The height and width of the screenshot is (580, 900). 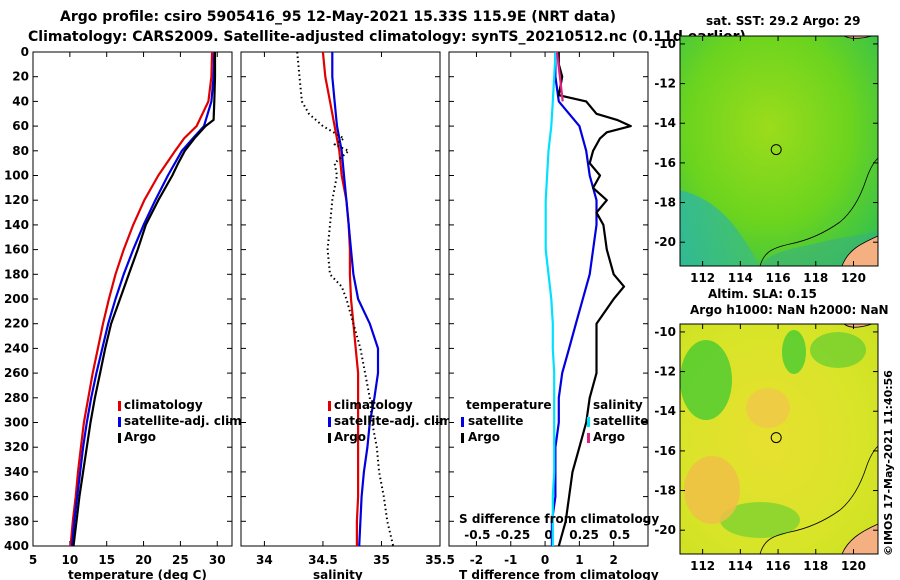 I want to click on series-line-salinity-satellite, so click(x=550, y=298).